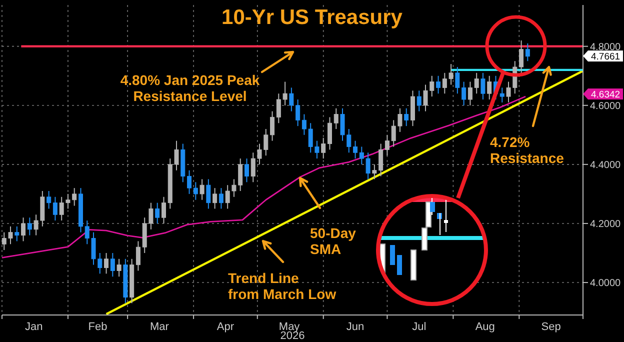  Describe the element at coordinates (98, 327) in the screenshot. I see `x-tick-label: Feb` at that location.